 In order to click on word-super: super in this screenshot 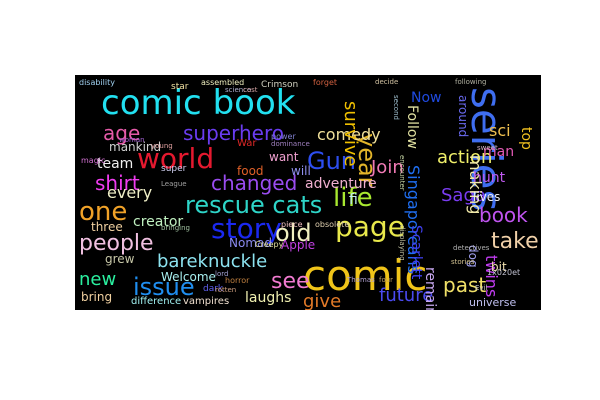, I will do `click(174, 169)`.